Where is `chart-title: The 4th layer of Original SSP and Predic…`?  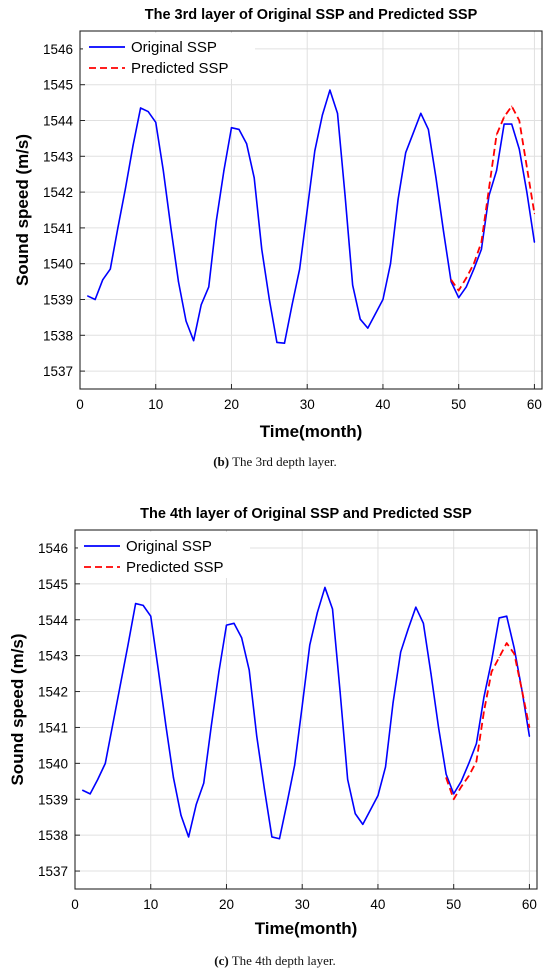
chart-title: The 4th layer of Original SSP and Predic… is located at coordinates (306, 514).